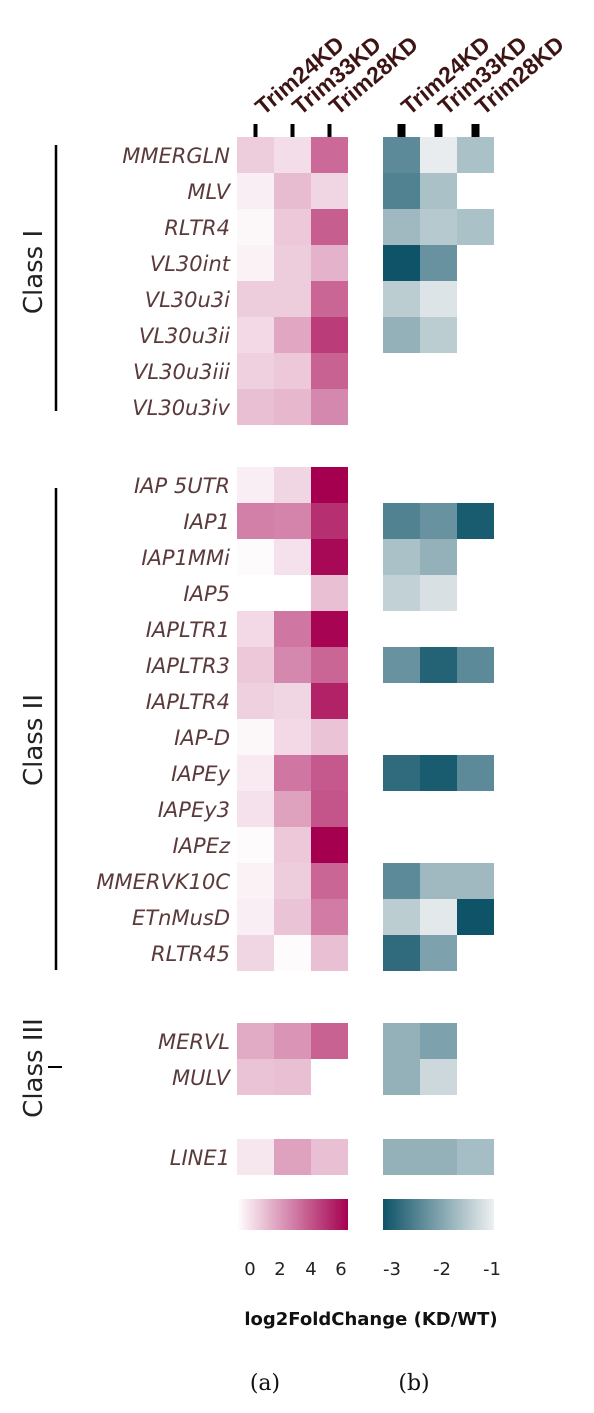 The height and width of the screenshot is (1413, 594). I want to click on row-label: IAPLTR4, so click(188, 702).